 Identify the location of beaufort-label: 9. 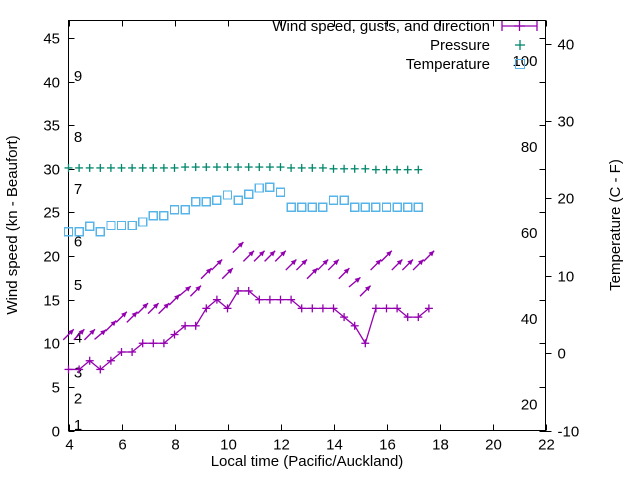
(78, 76).